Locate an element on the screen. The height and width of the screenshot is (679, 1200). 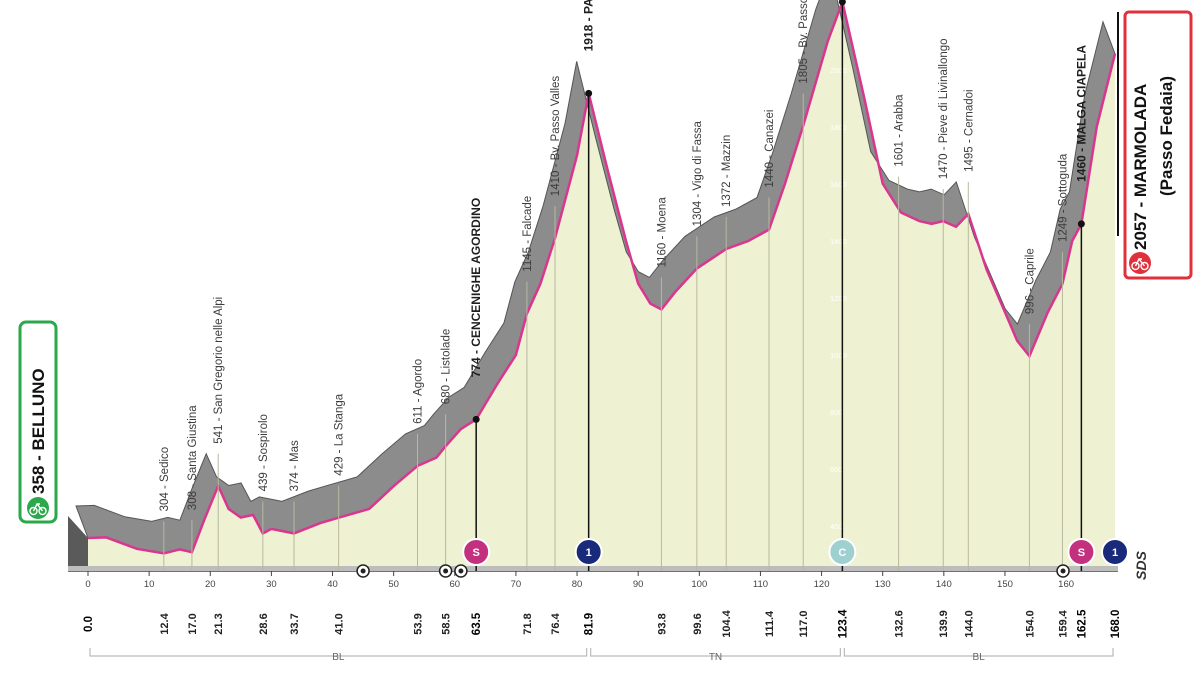
waypoint: 774 - CENCENIGHE AGORDINO 63.5 is located at coordinates (476, 416).